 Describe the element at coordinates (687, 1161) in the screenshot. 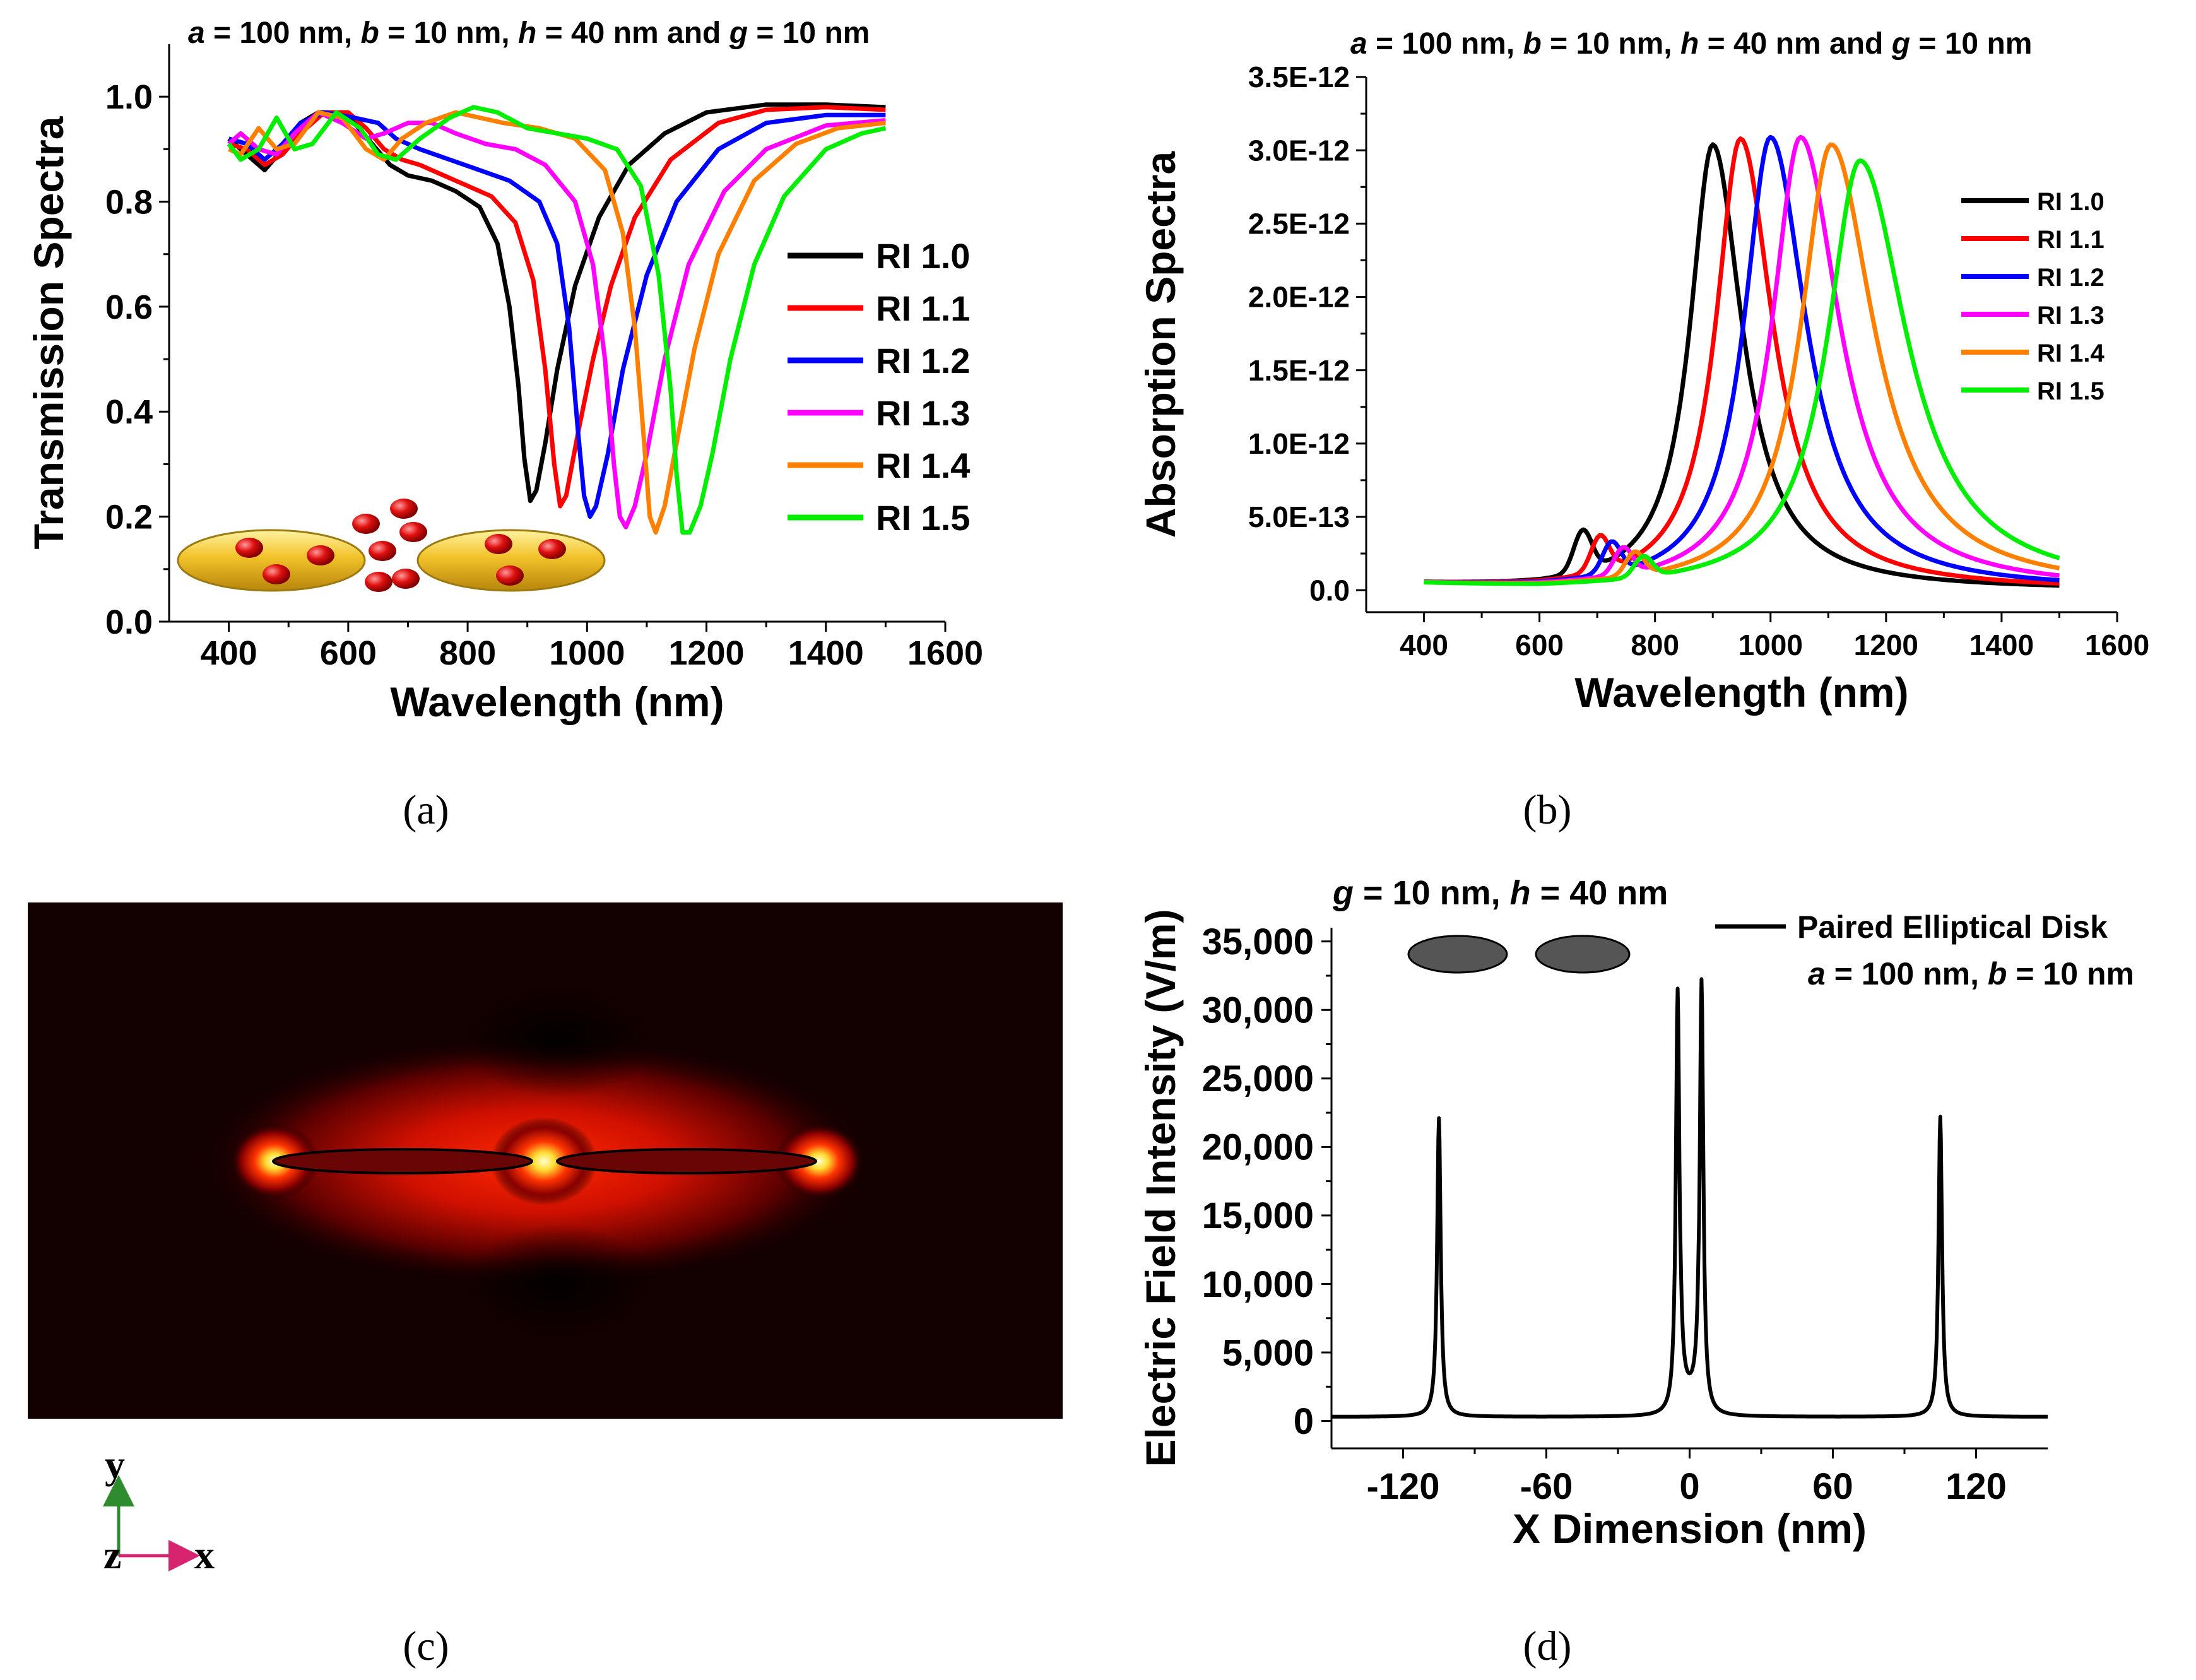

I see `right-elliptical-disk` at that location.